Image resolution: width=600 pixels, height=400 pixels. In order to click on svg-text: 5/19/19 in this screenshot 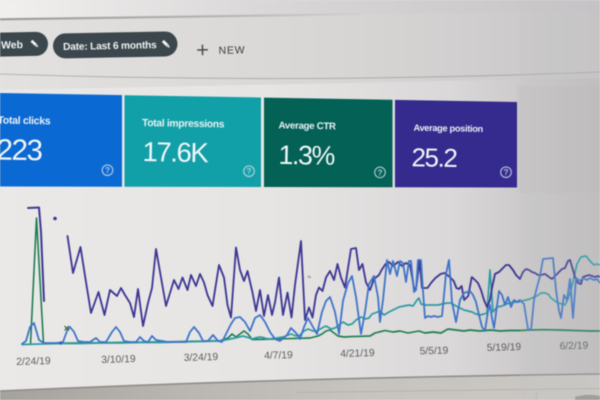, I will do `click(504, 348)`.